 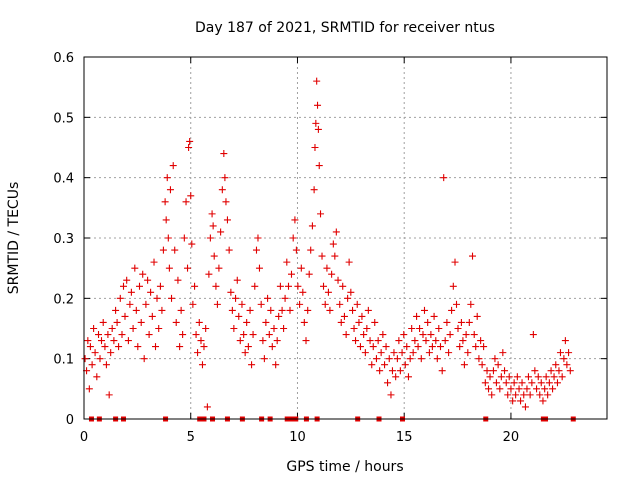 I want to click on x-axis-label: GPS time / hours, so click(x=344, y=467).